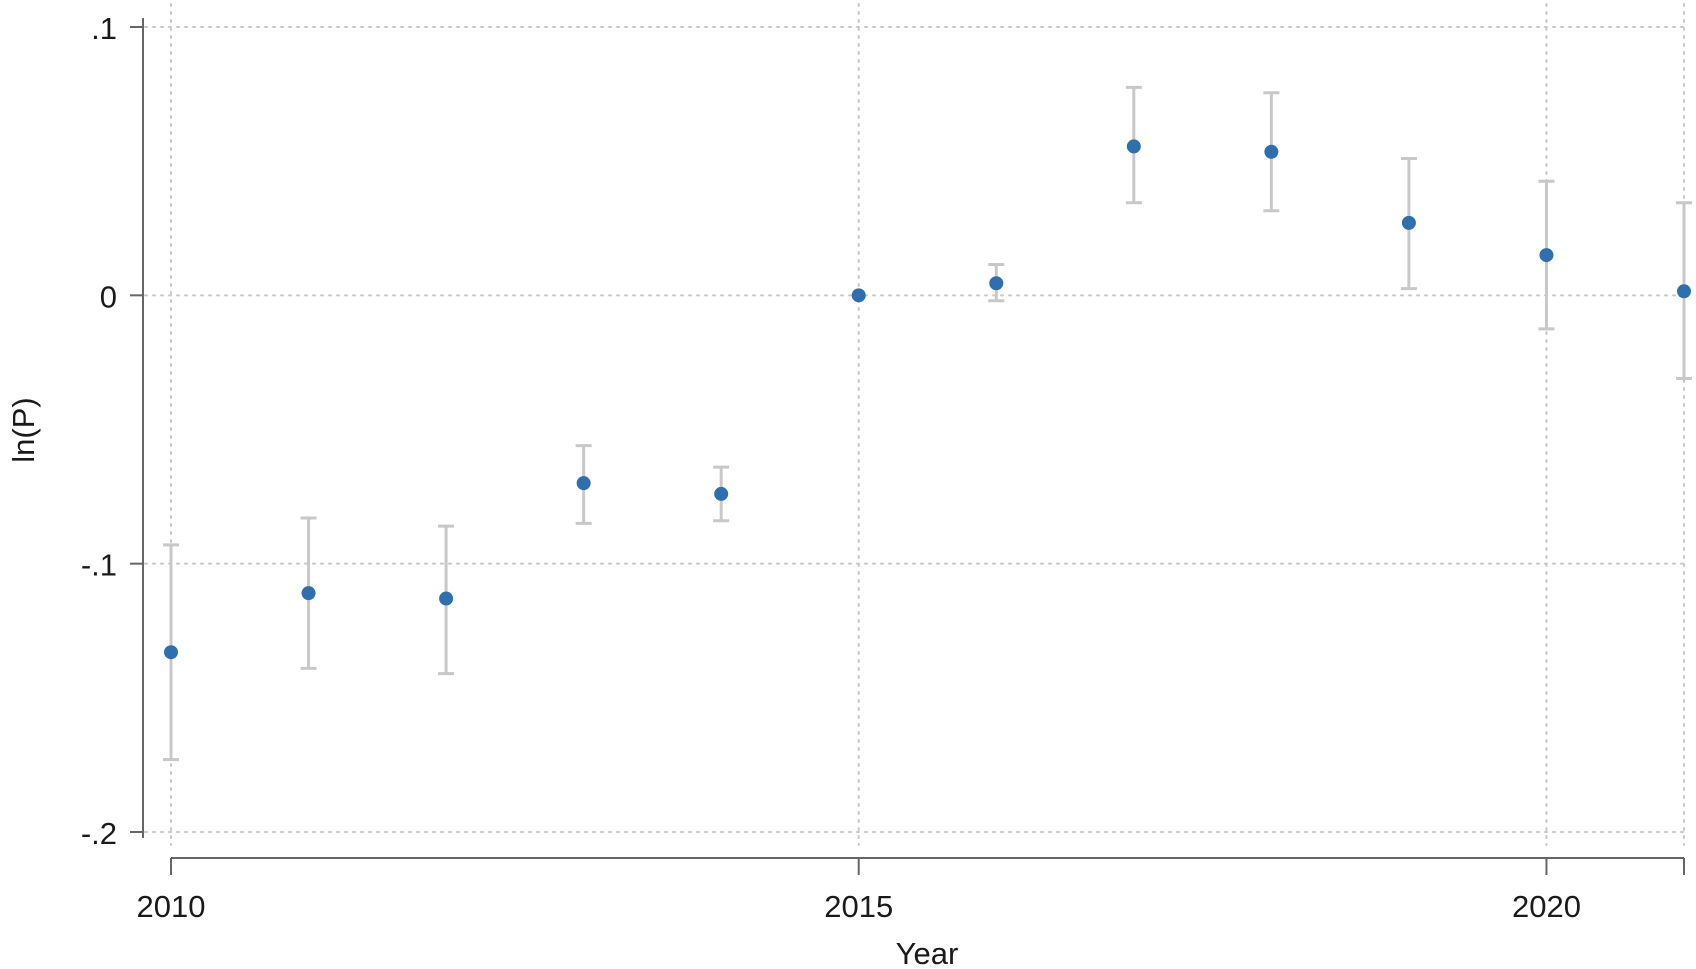 The height and width of the screenshot is (969, 1696). What do you see at coordinates (23, 429) in the screenshot?
I see `y-axis-title: ln(P)` at bounding box center [23, 429].